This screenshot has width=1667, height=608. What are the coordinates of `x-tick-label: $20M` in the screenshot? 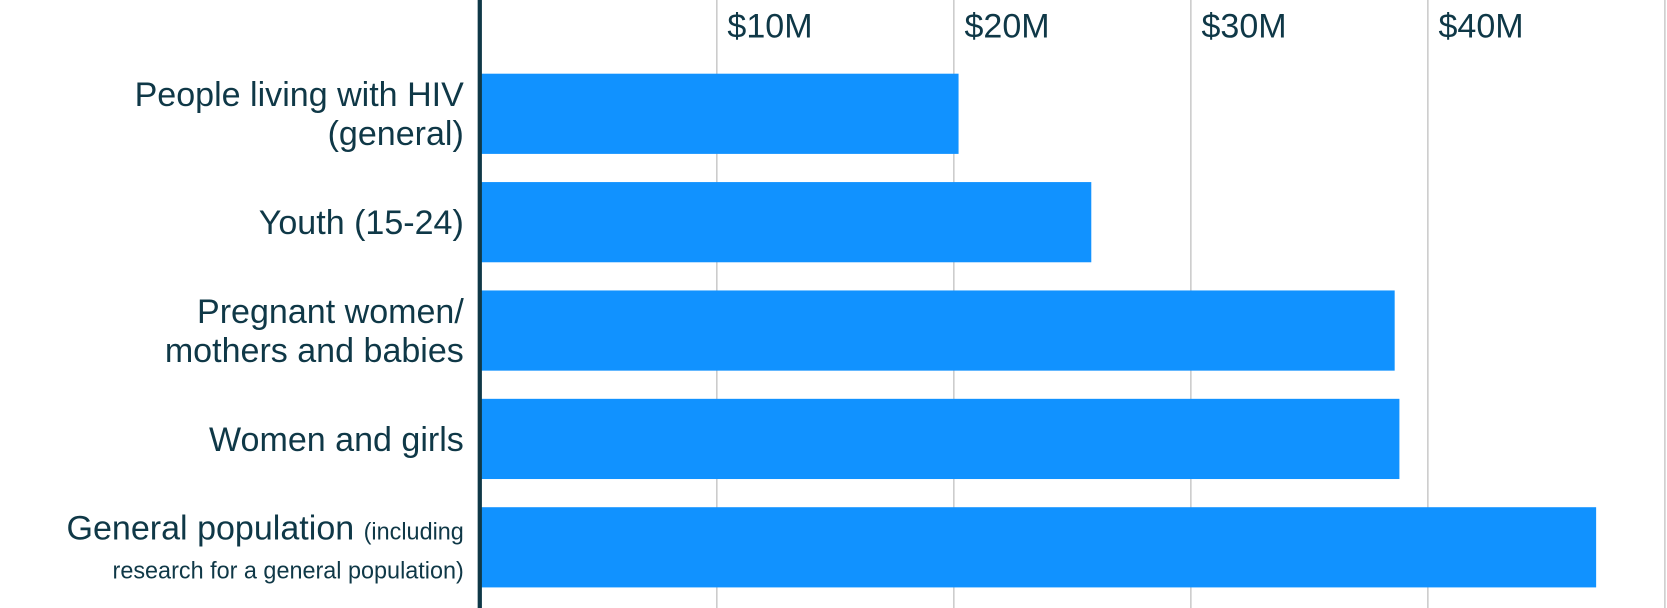 It's located at (1006, 26).